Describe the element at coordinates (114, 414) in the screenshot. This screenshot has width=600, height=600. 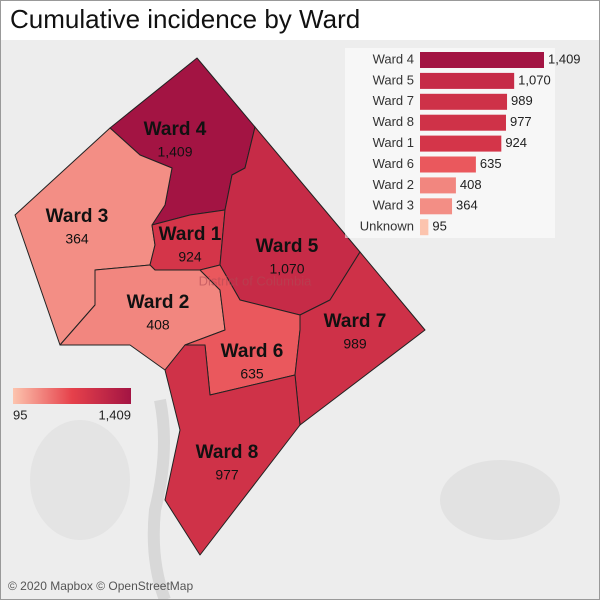
I see `legend-max: 1,409` at that location.